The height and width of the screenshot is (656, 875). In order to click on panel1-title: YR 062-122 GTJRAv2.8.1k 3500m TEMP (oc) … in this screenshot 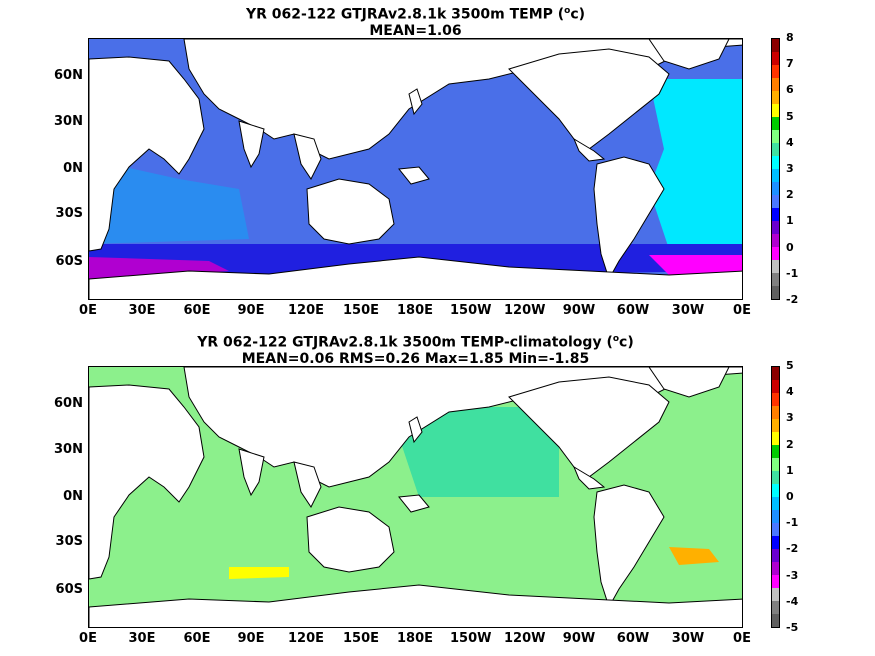, I will do `click(415, 21)`.